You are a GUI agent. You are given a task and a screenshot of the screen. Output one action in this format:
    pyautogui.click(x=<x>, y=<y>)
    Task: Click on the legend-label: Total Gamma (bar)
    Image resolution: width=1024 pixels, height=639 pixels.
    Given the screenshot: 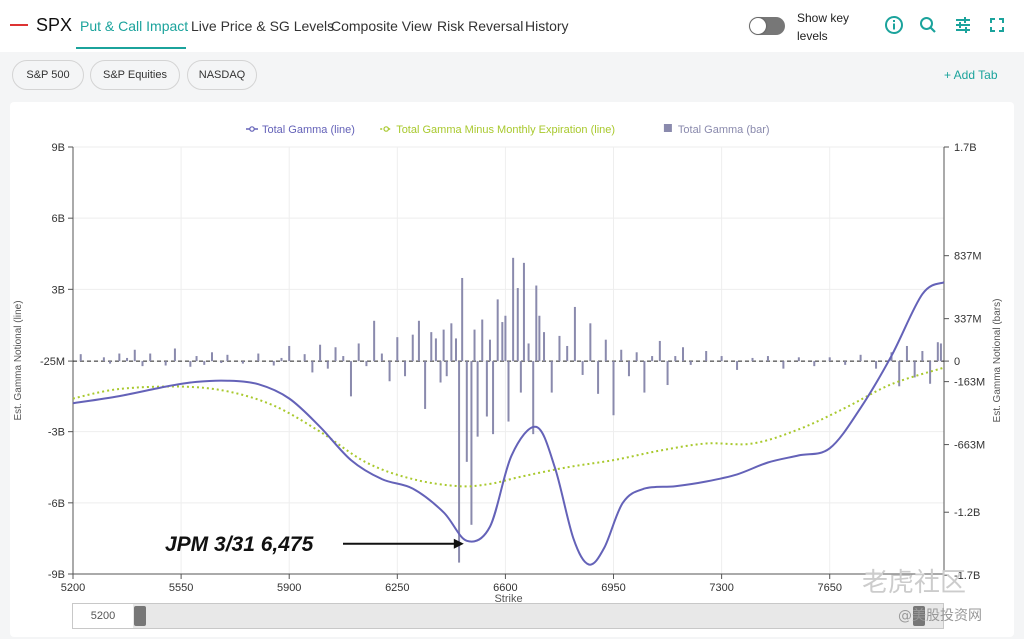 What is the action you would take?
    pyautogui.click(x=724, y=130)
    